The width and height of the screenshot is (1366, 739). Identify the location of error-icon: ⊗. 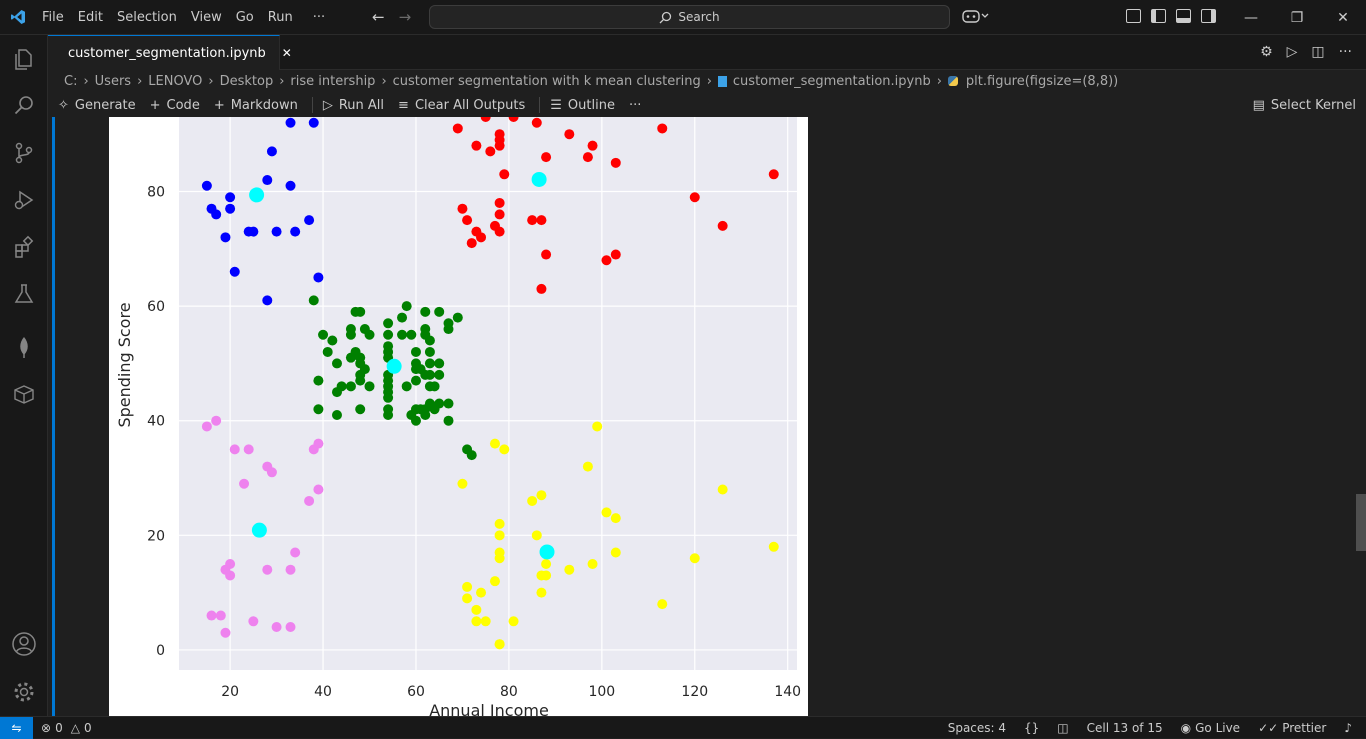
(46, 727).